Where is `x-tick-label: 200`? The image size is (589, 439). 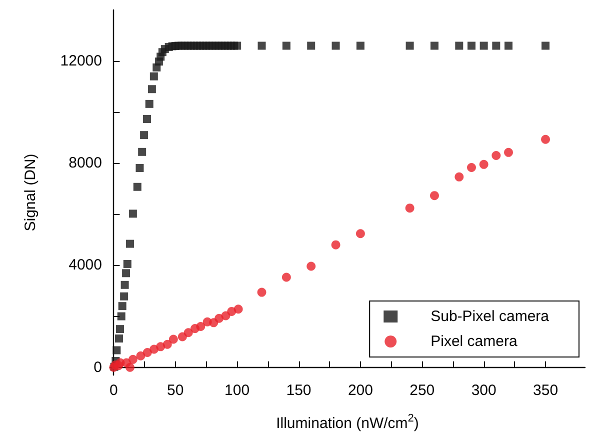 x-tick-label: 200 is located at coordinates (360, 390).